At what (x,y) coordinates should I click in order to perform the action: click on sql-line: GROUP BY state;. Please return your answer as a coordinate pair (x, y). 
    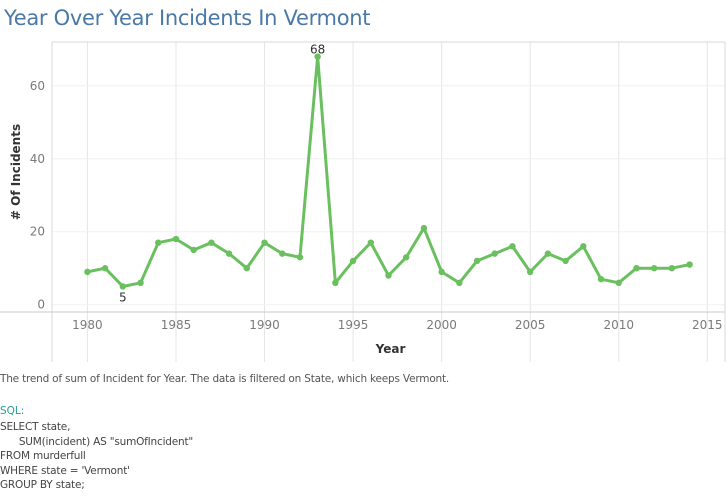
    Looking at the image, I should click on (42, 485).